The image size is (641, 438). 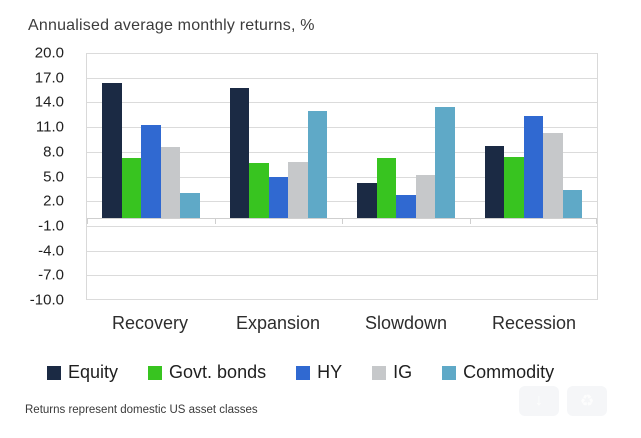 I want to click on bar-ig-slowdown, so click(x=425, y=196).